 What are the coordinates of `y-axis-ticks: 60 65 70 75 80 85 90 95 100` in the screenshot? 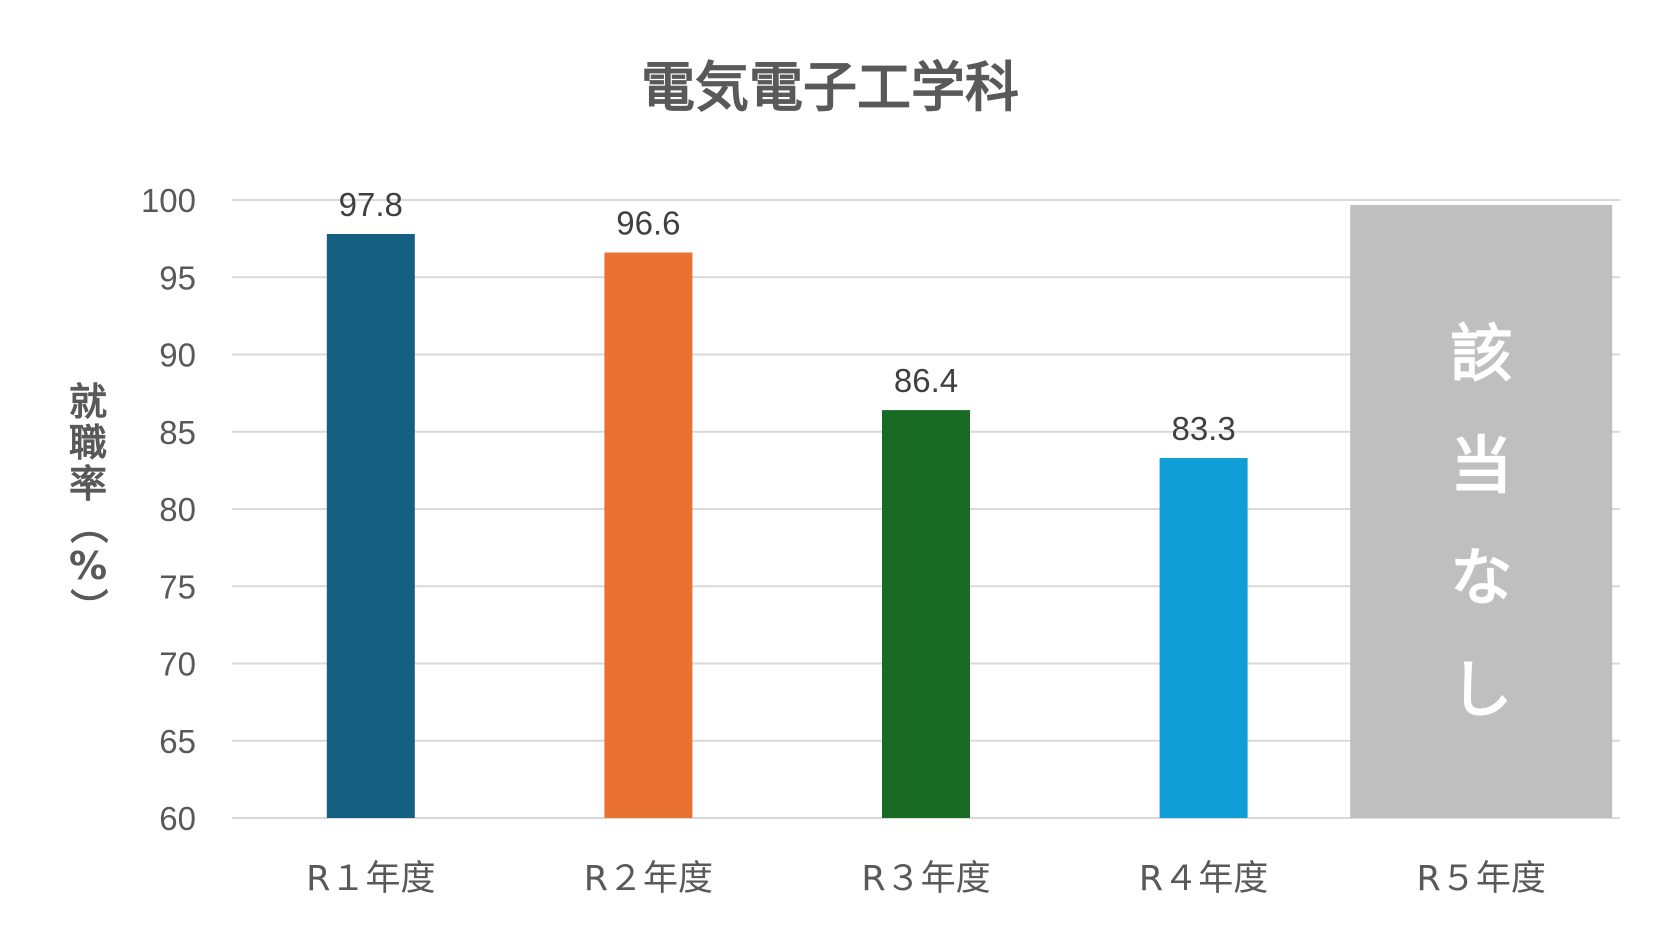 It's located at (168, 509).